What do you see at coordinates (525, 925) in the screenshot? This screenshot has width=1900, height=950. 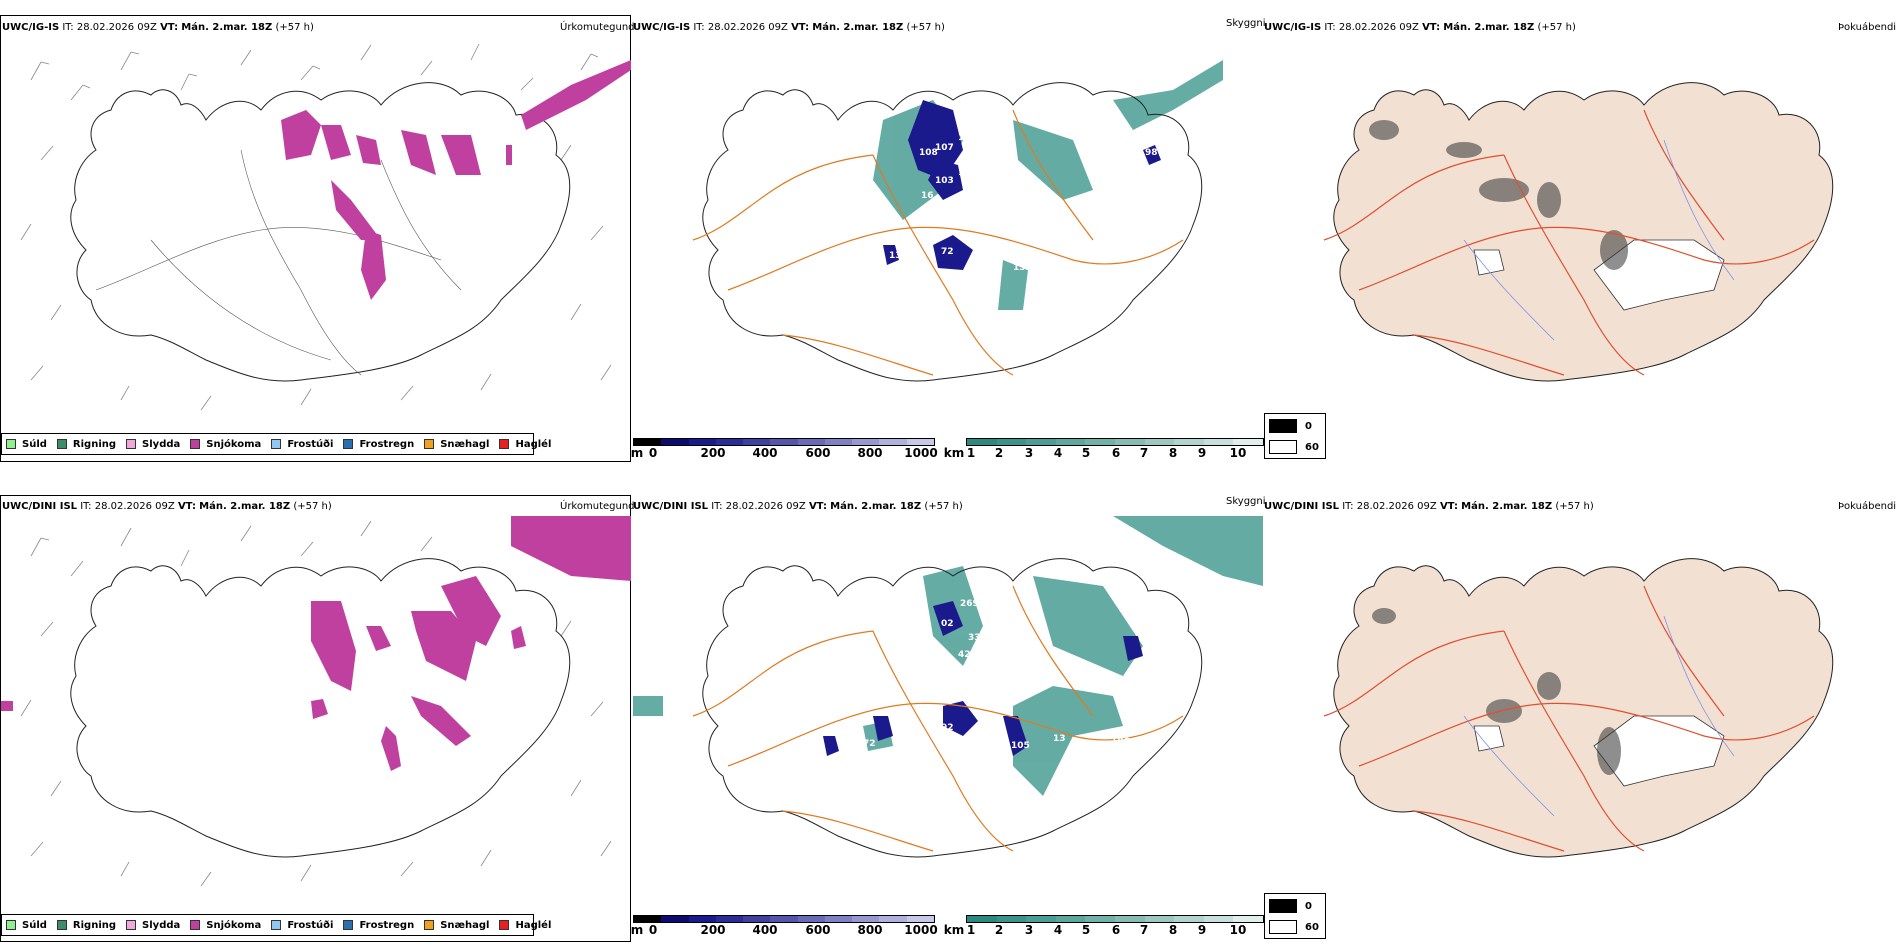 I see `legend-item: Haglél` at bounding box center [525, 925].